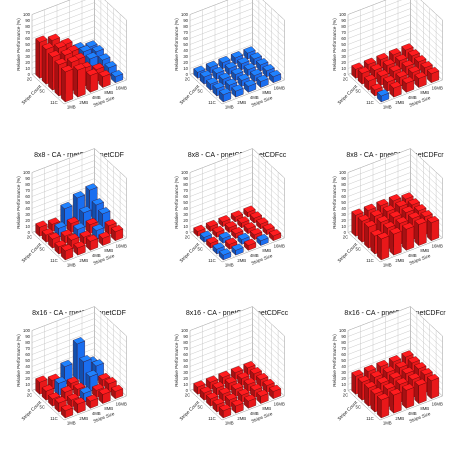 The height and width of the screenshot is (474, 474). Describe the element at coordinates (343, 226) in the screenshot. I see `z-tick-label: 10` at that location.